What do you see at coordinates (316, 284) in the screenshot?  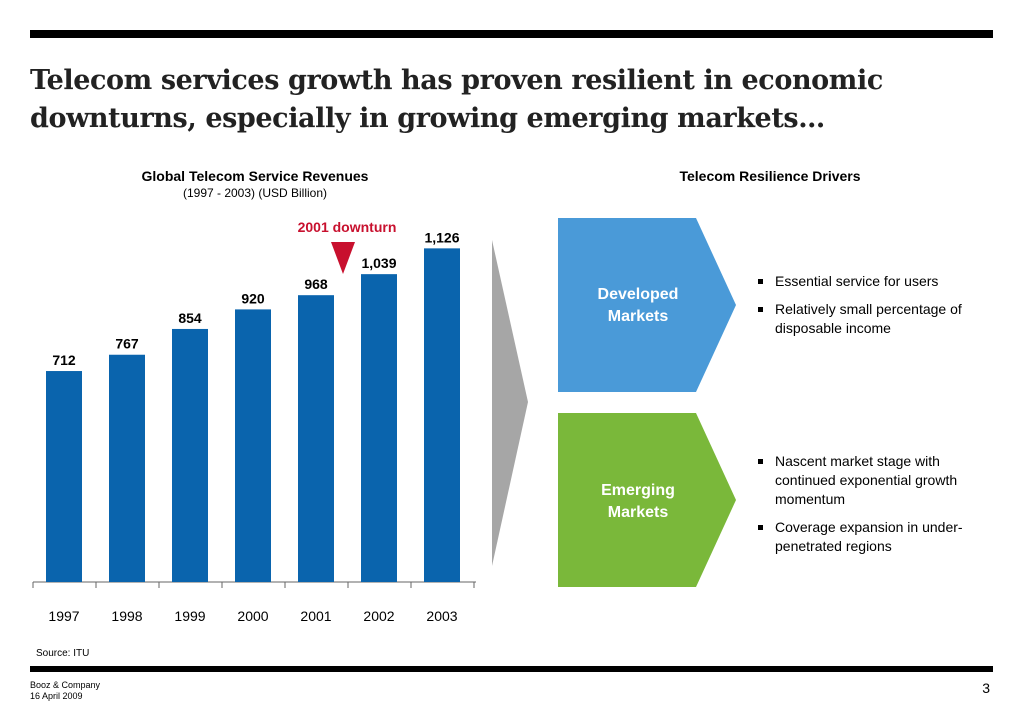 I see `data-label-2001: 968` at bounding box center [316, 284].